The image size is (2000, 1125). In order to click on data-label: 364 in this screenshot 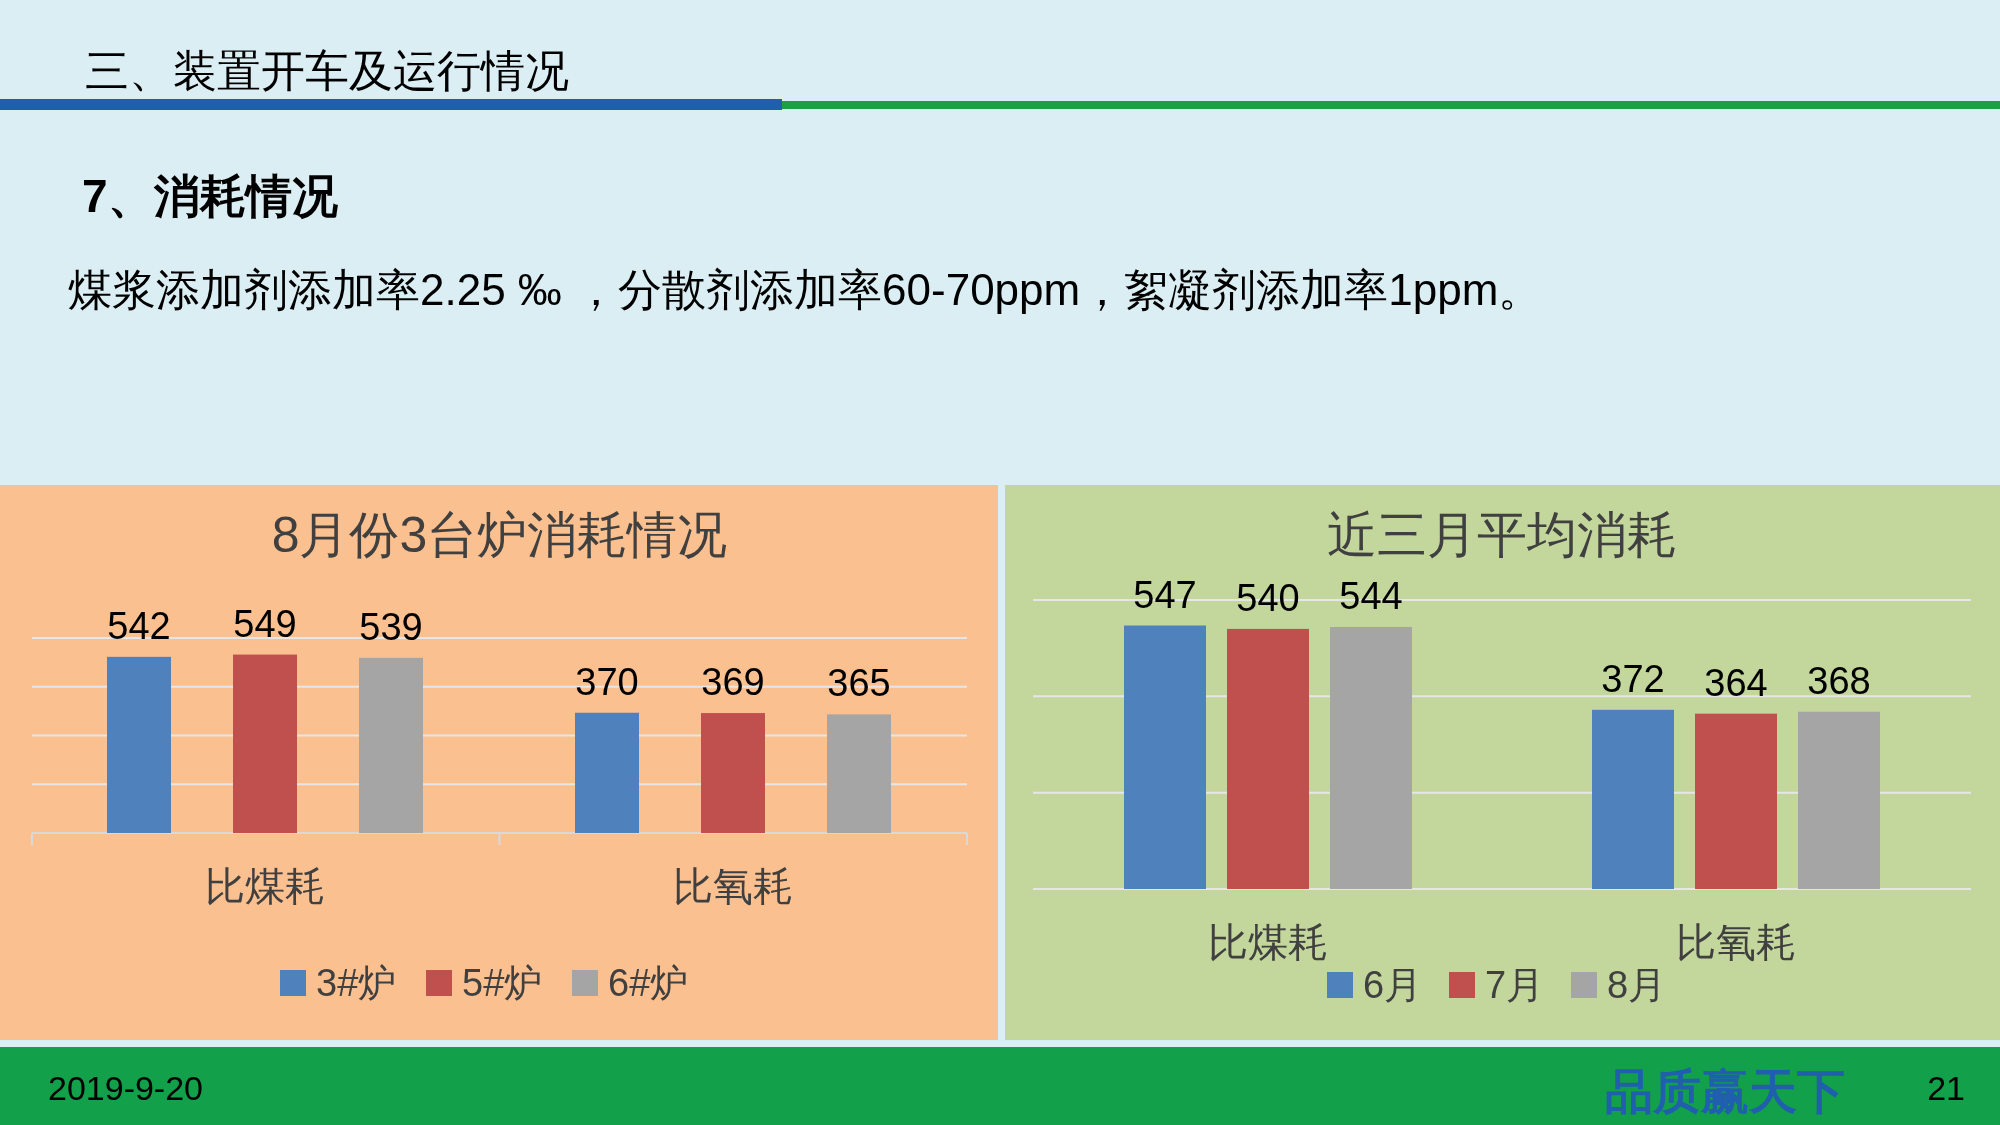, I will do `click(1736, 682)`.